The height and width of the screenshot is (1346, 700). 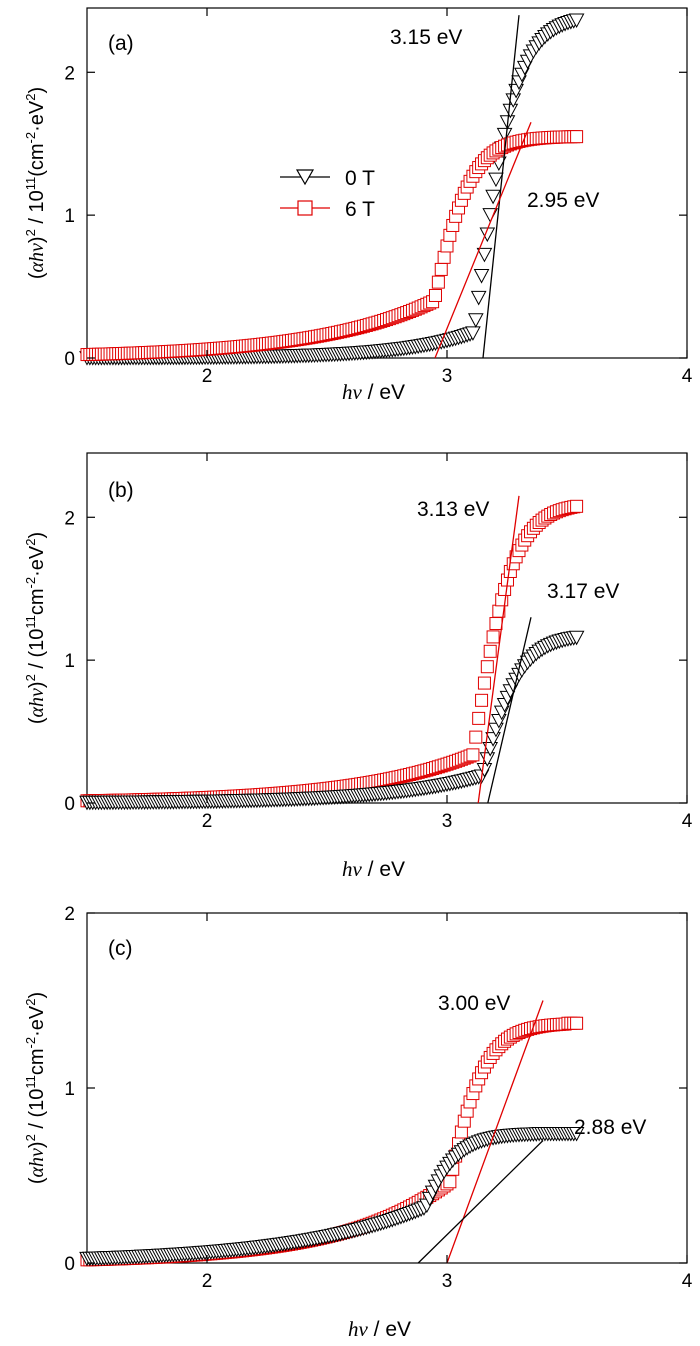 I want to click on annotation-label: 2.95 eV, so click(x=563, y=200).